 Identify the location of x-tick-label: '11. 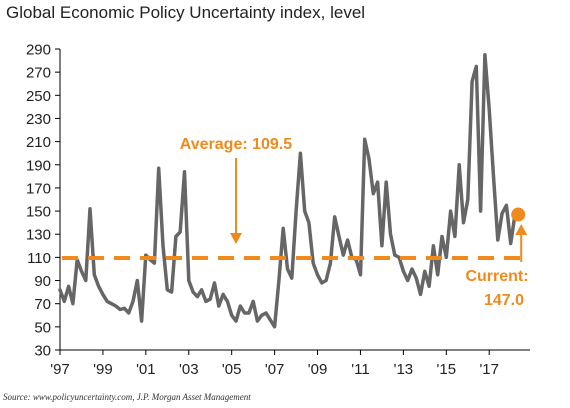
(360, 369).